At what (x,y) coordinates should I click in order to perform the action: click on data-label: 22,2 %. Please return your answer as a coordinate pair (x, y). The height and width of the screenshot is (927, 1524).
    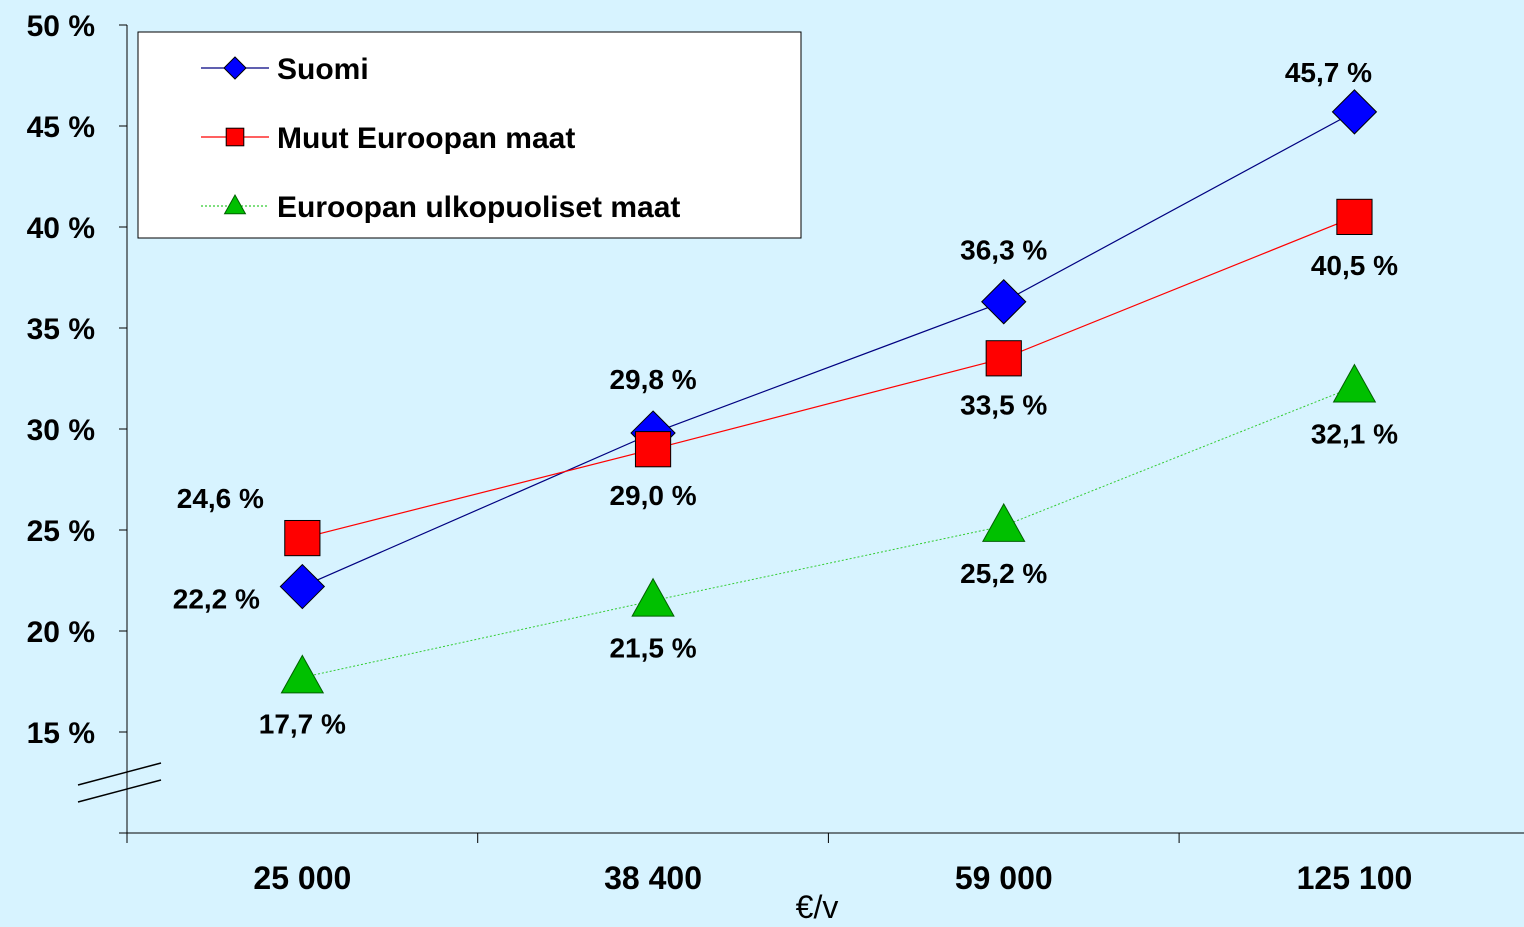
    Looking at the image, I should click on (216, 599).